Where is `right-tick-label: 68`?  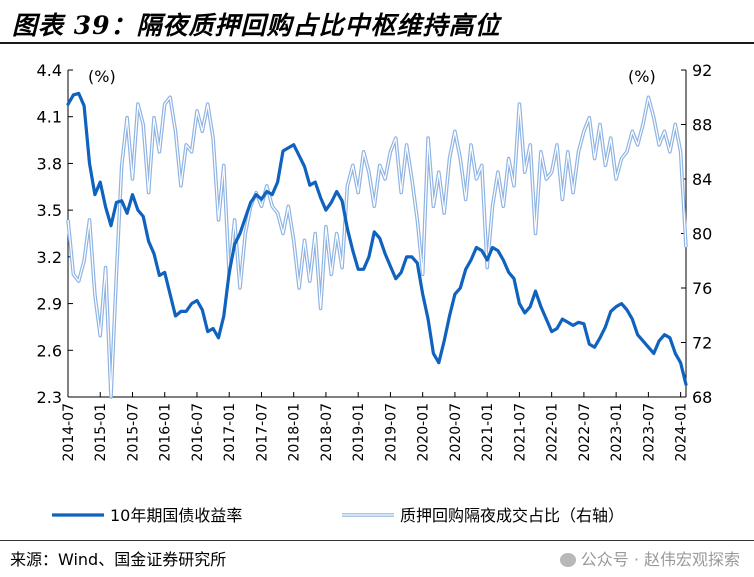 right-tick-label: 68 is located at coordinates (702, 397).